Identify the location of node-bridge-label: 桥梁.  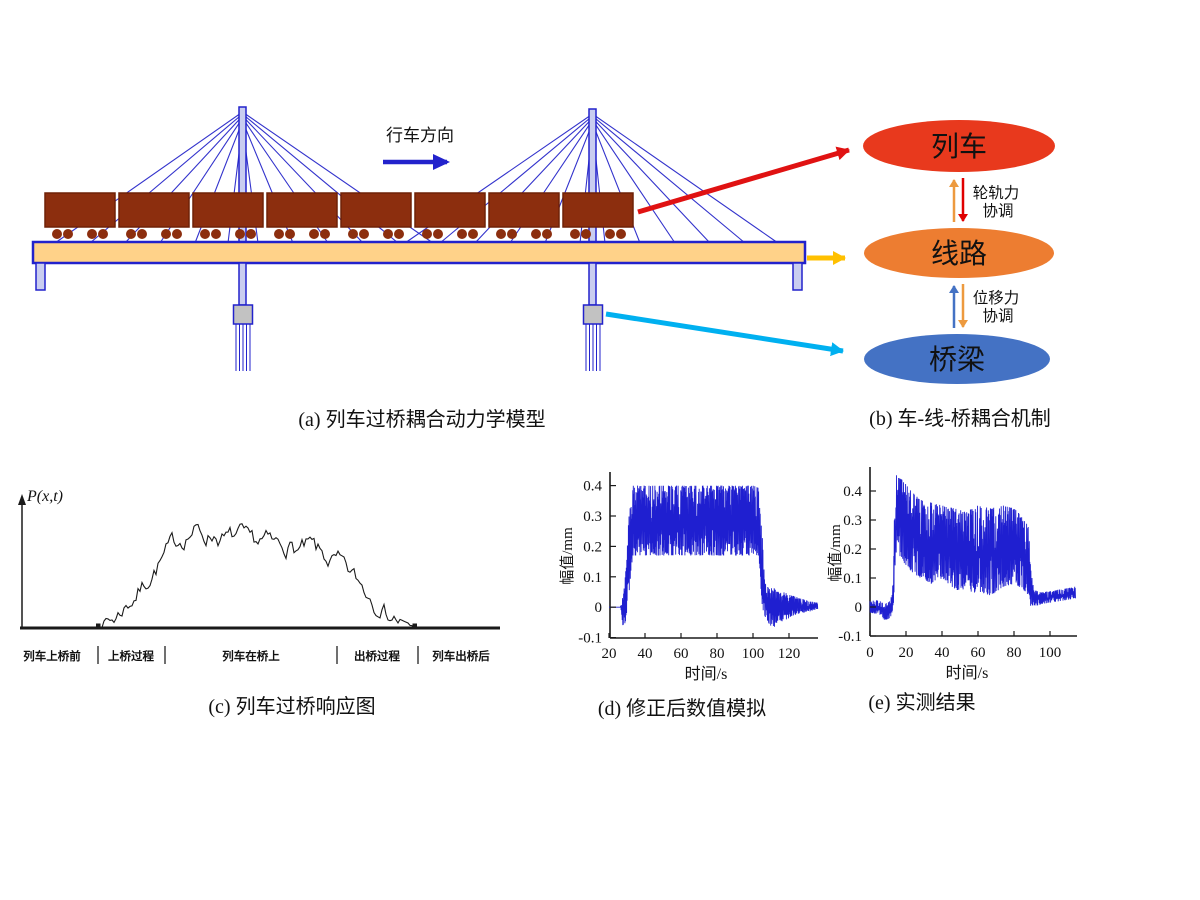
(957, 360).